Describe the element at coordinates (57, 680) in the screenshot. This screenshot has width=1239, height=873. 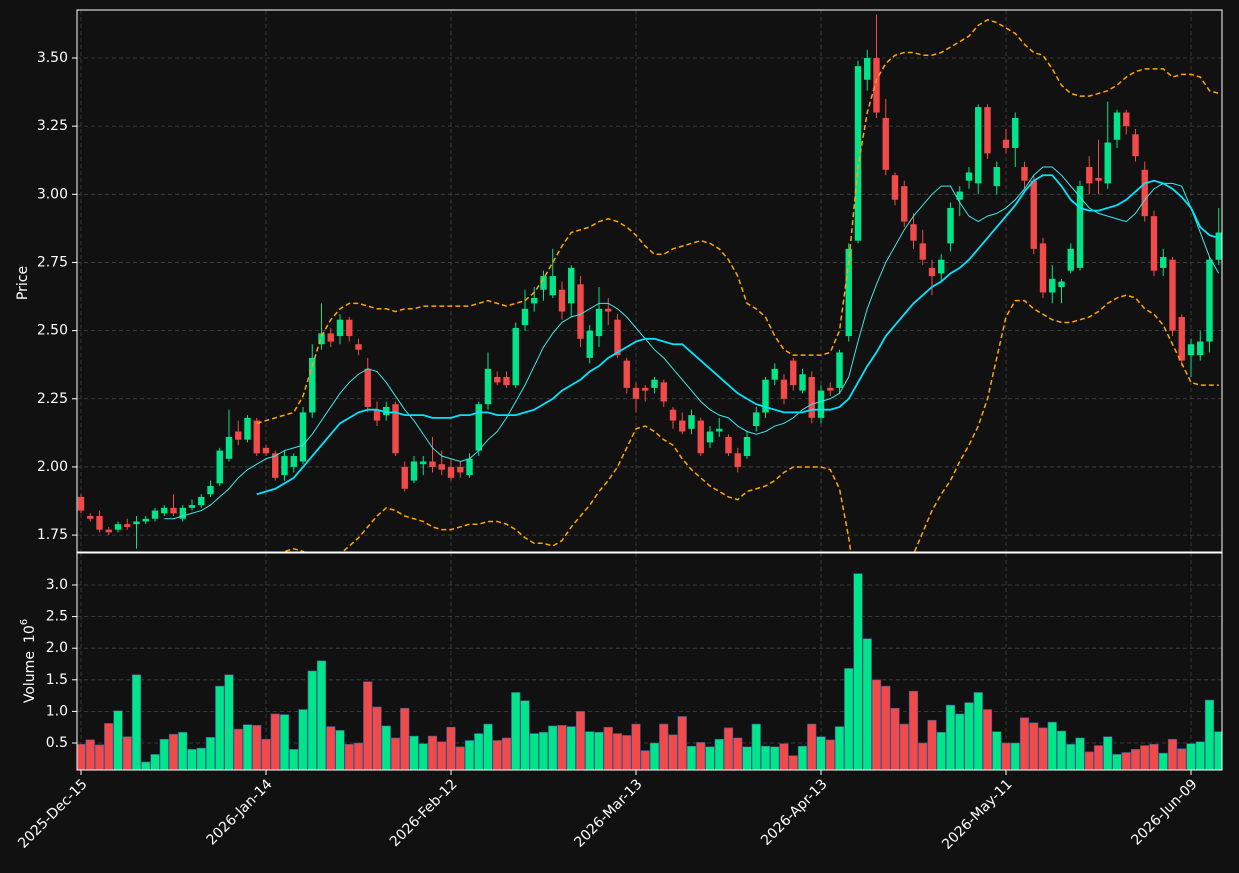
I see `y-tick-label: 1.5` at that location.